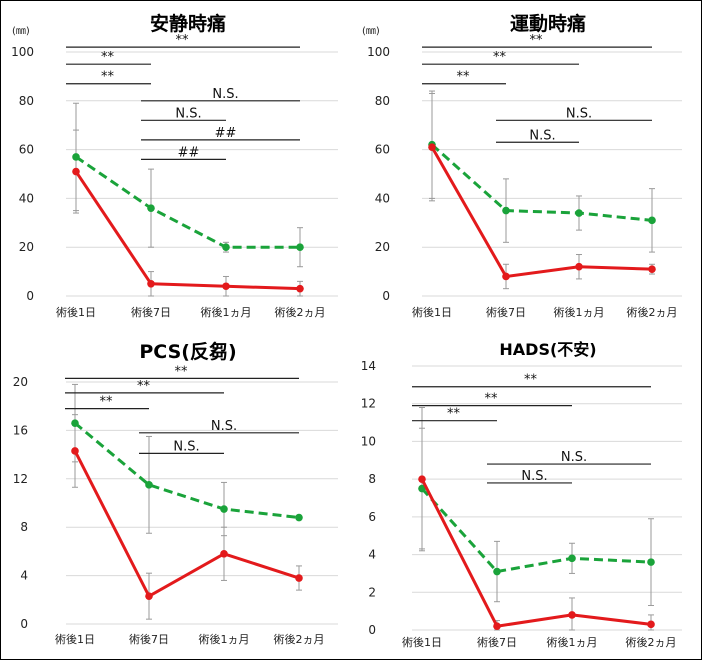 This screenshot has width=702, height=660. Describe the element at coordinates (422, 642) in the screenshot. I see `chart4-xtick-label: 術後1日` at that location.